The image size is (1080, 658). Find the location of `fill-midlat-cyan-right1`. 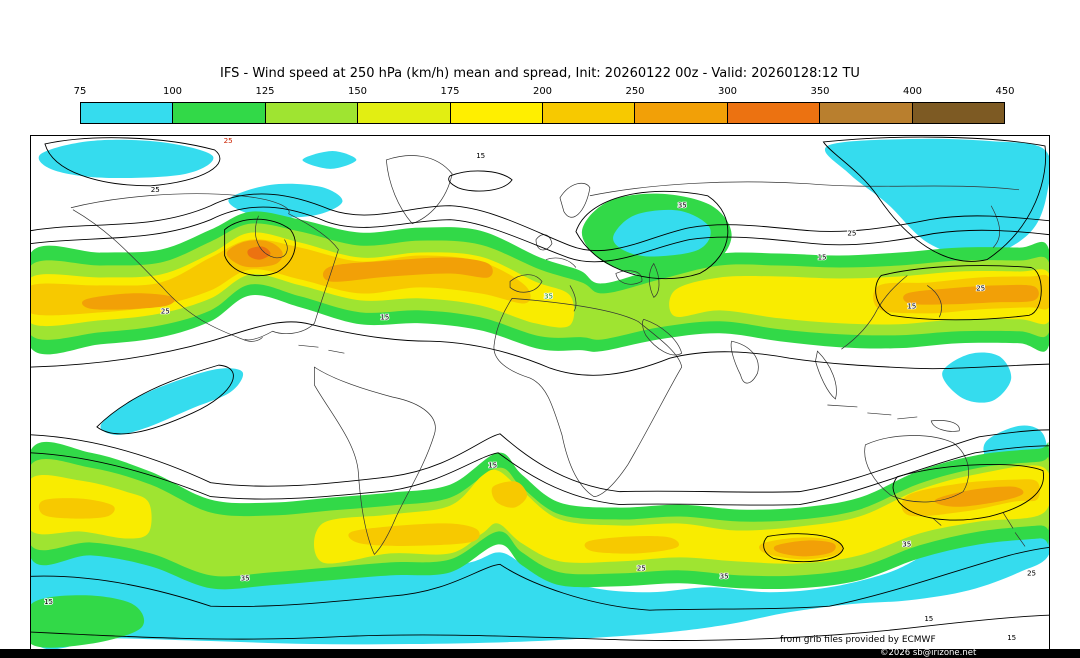

fill-midlat-cyan-right1 is located at coordinates (977, 377).